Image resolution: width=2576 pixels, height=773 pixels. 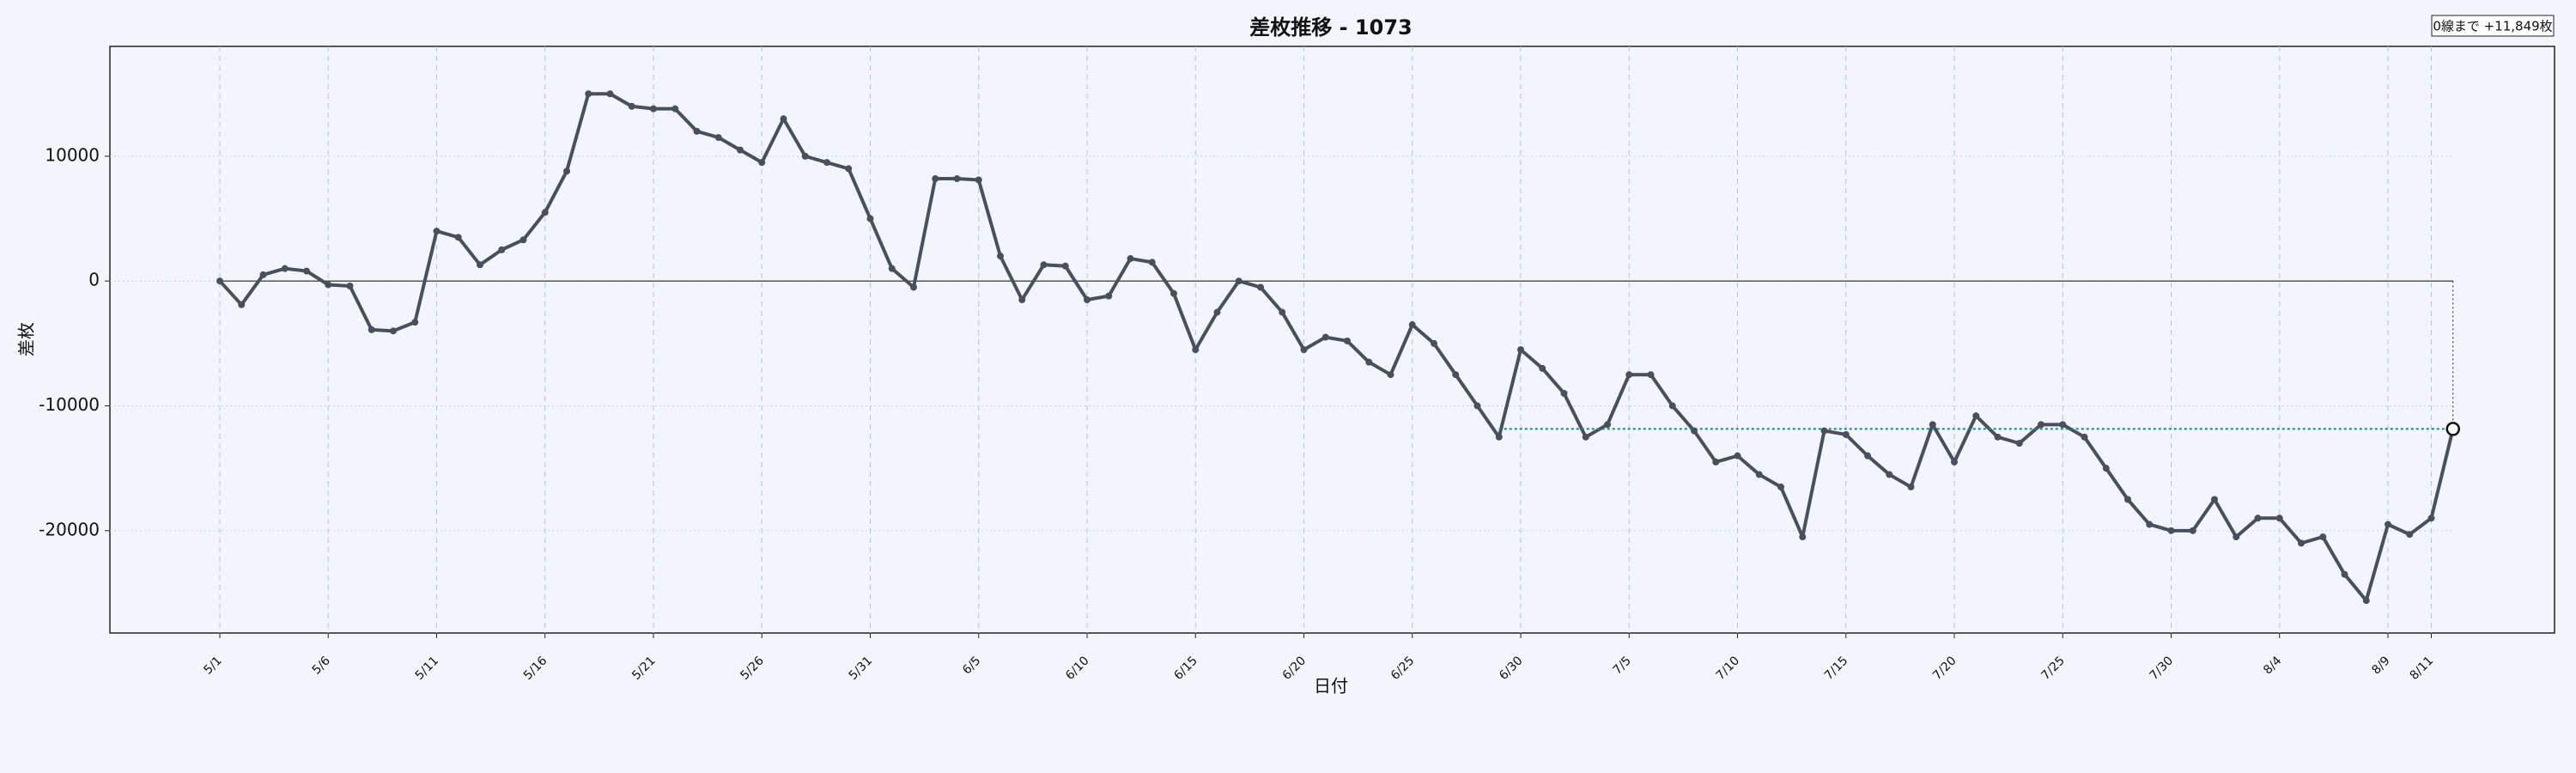 What do you see at coordinates (69, 529) in the screenshot?
I see `y-tick-label: -20000` at bounding box center [69, 529].